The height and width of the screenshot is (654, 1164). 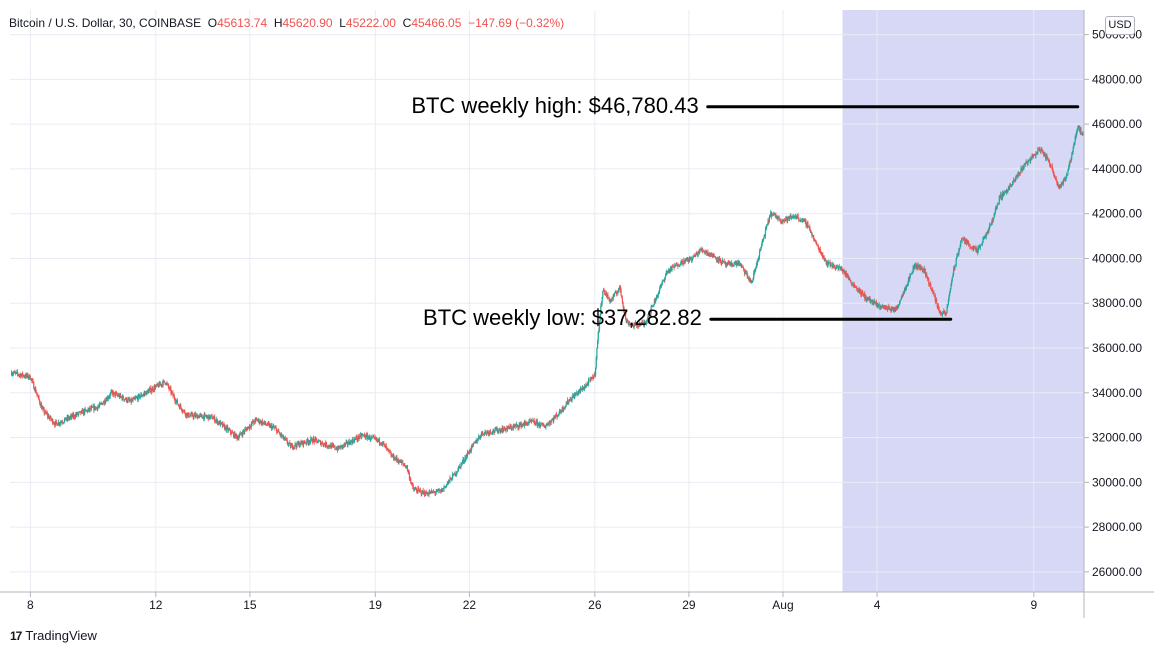 I want to click on currency-button: USD, so click(x=1120, y=25).